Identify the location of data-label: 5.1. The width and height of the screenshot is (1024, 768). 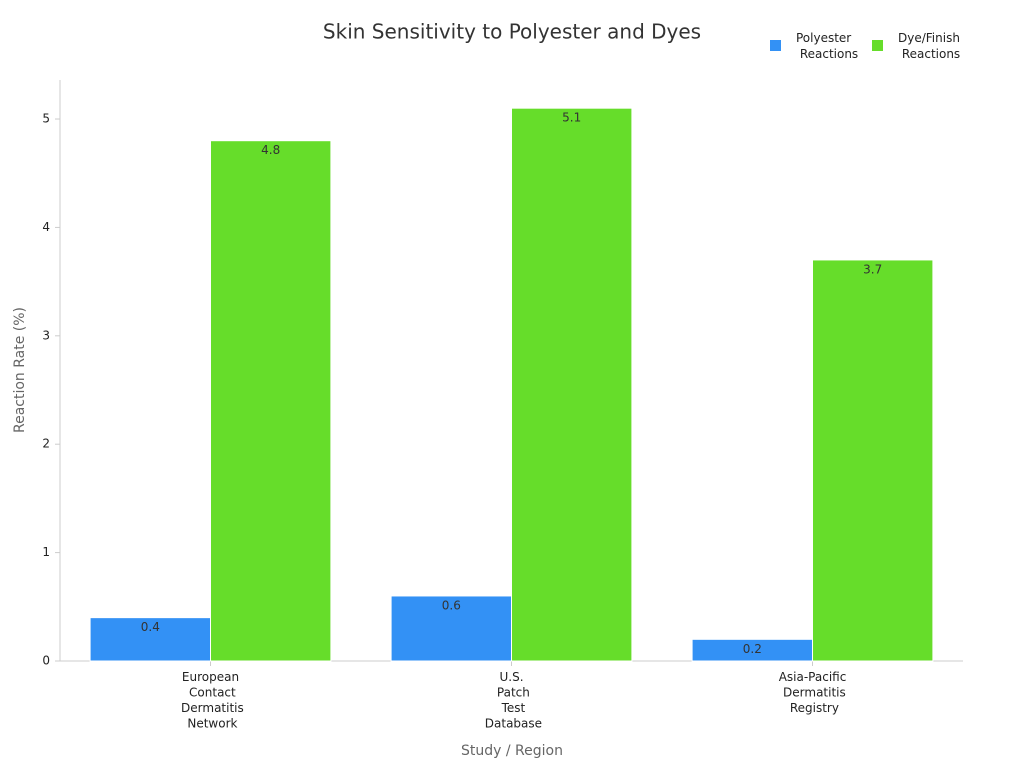
(571, 118).